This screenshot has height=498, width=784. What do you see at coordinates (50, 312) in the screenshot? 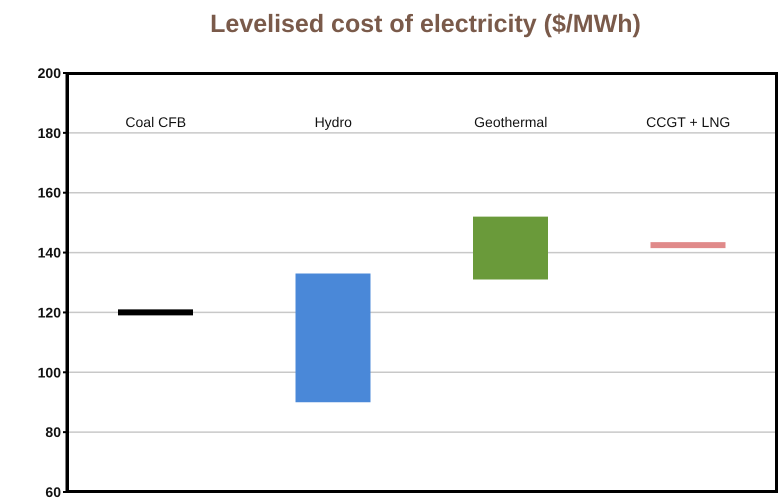
I see `y-tick-label: 120` at bounding box center [50, 312].